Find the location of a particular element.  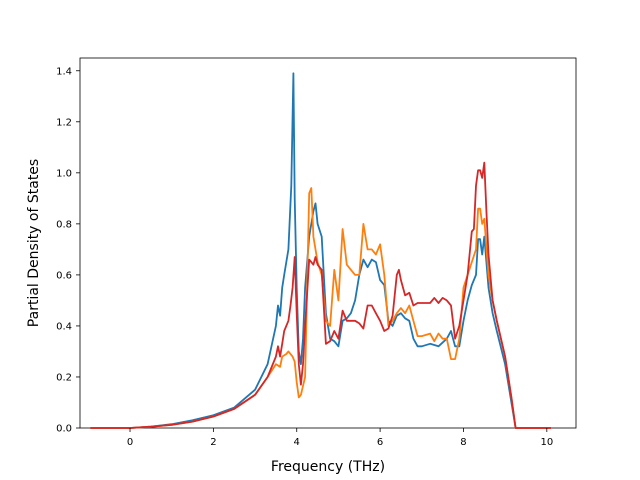

x-axis-label: Frequency (THz) is located at coordinates (328, 467).